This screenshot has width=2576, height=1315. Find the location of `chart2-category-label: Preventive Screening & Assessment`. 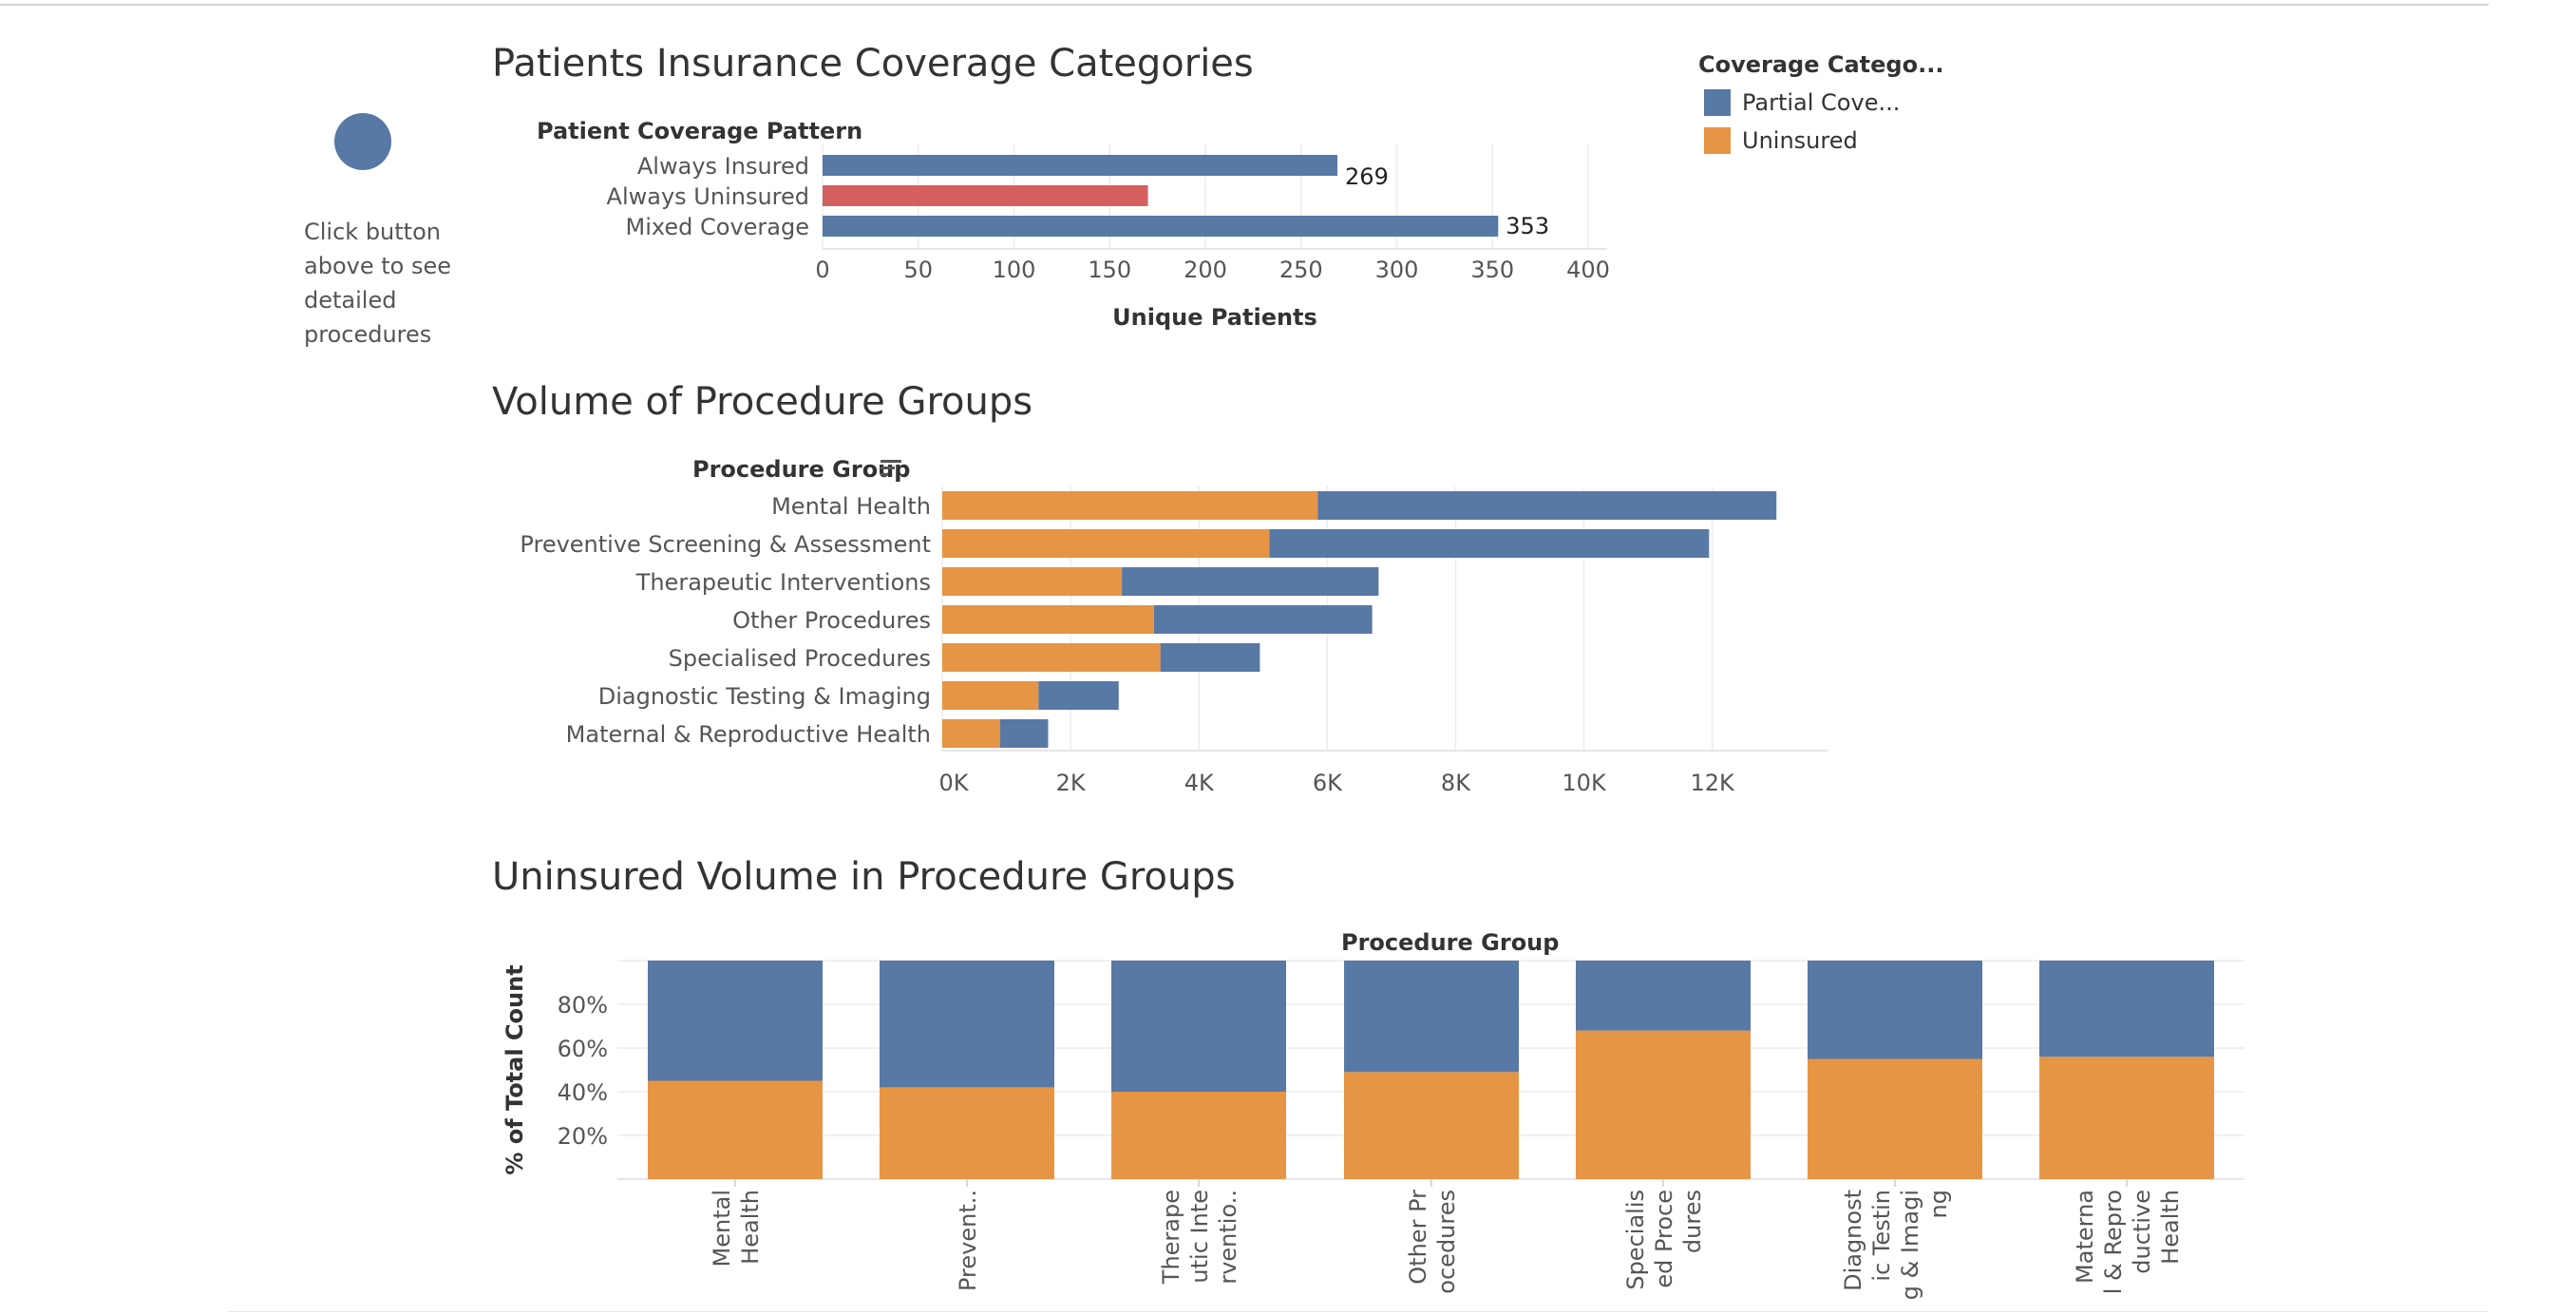

chart2-category-label: Preventive Screening & Assessment is located at coordinates (725, 544).